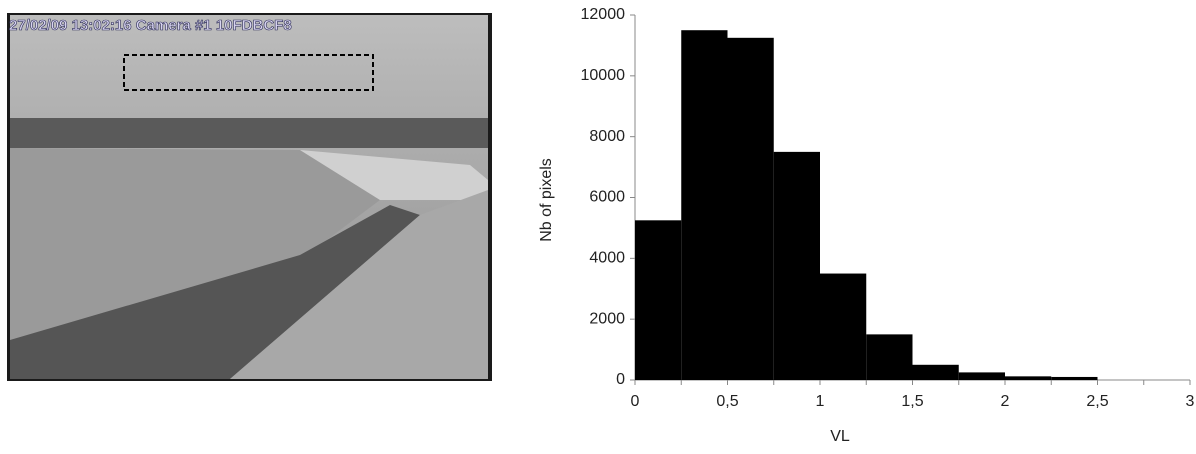 The height and width of the screenshot is (454, 1196). What do you see at coordinates (607, 258) in the screenshot?
I see `y-tick-label: 4000` at bounding box center [607, 258].